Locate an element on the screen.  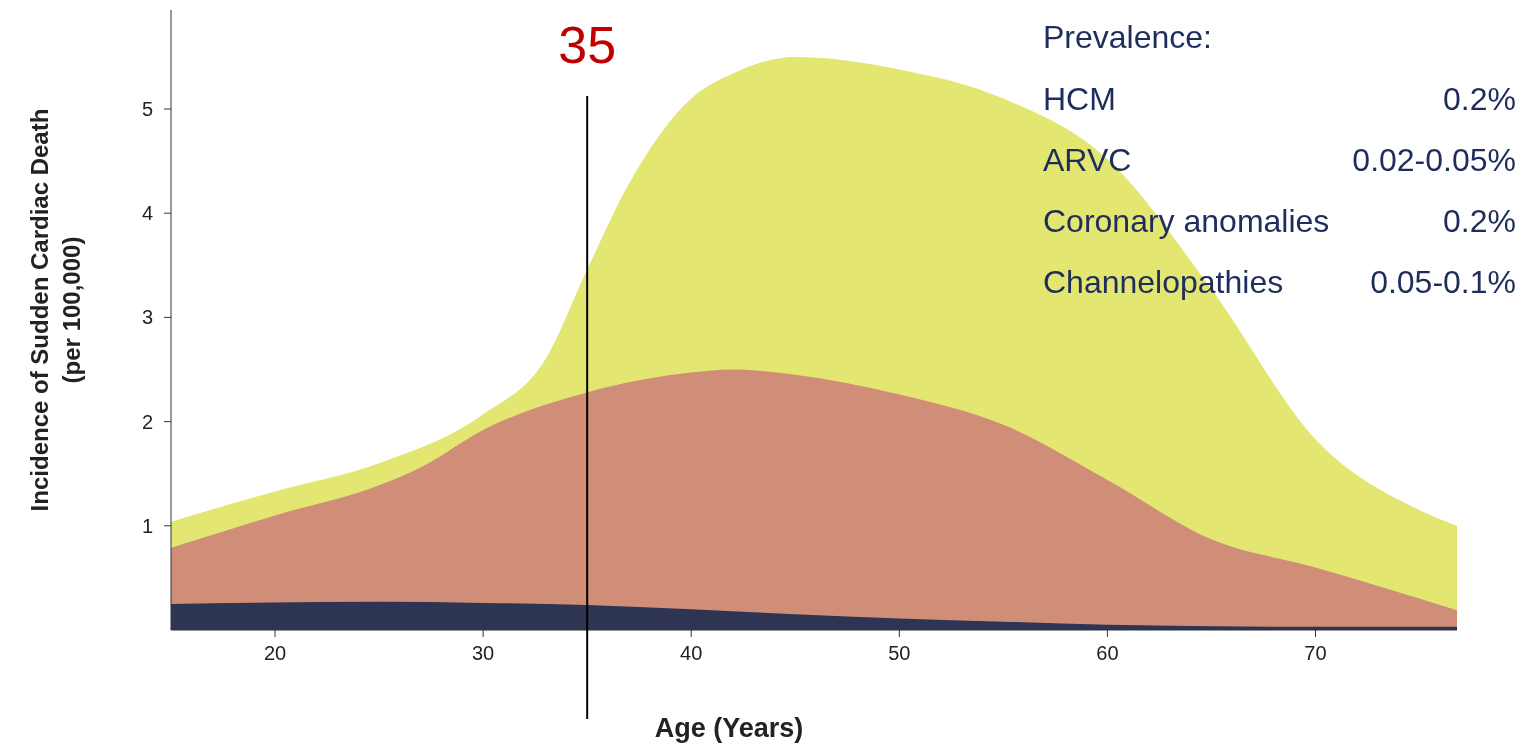
x-tick-label: 40 is located at coordinates (691, 653).